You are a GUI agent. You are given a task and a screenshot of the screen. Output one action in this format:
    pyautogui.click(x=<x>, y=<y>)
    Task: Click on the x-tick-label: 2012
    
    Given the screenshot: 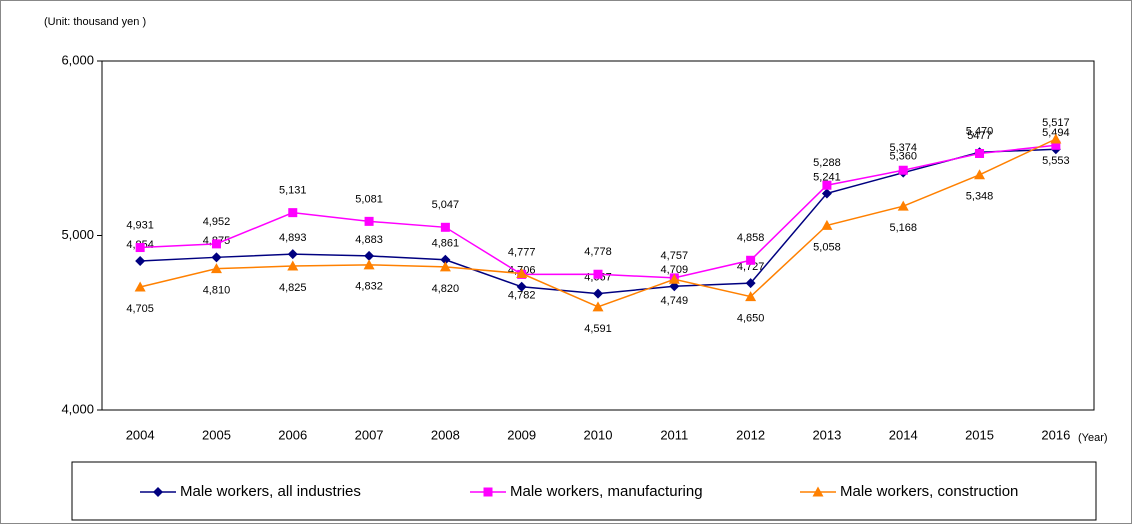 What is the action you would take?
    pyautogui.click(x=750, y=434)
    